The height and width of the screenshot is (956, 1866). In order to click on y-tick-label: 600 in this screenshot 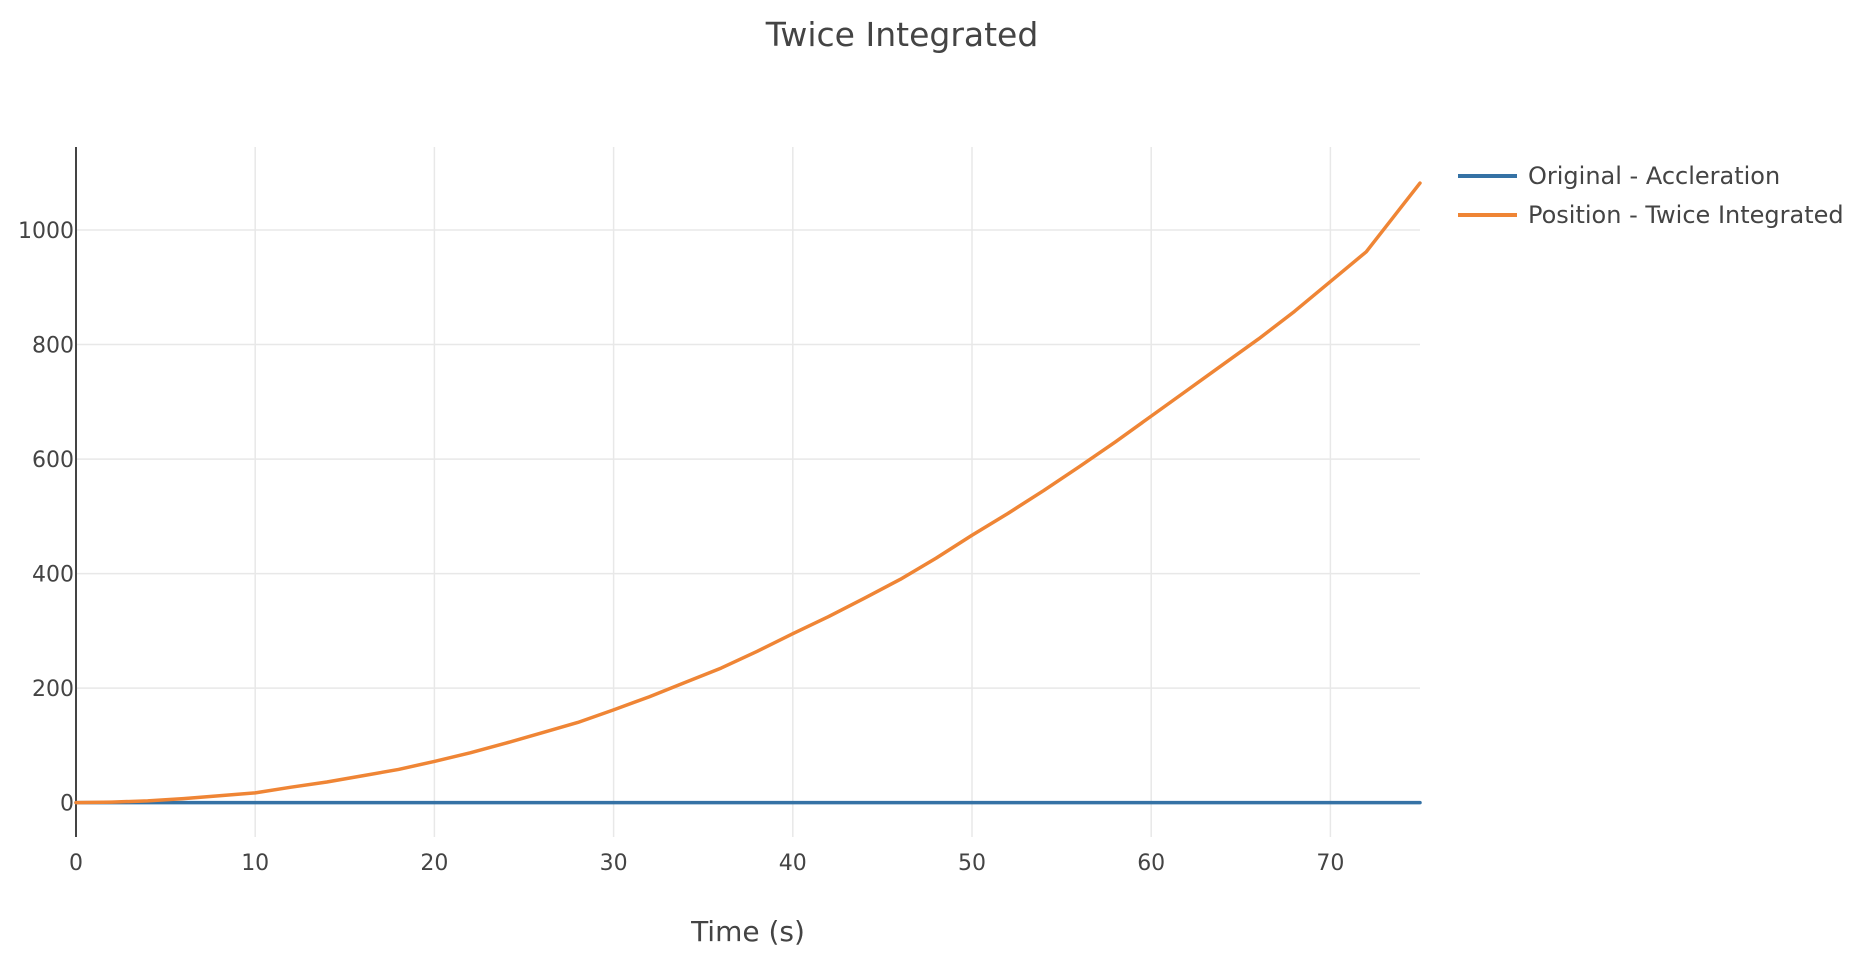, I will do `click(53, 460)`.